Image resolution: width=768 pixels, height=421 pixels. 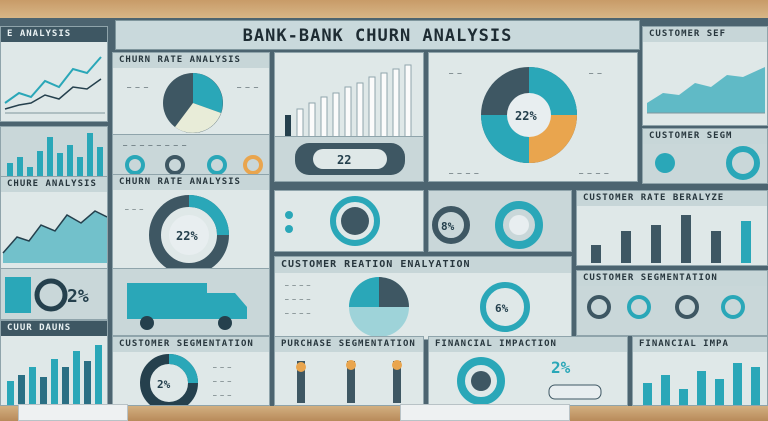 I want to click on metric-gauges: — — — — — — — —, so click(x=193, y=158).